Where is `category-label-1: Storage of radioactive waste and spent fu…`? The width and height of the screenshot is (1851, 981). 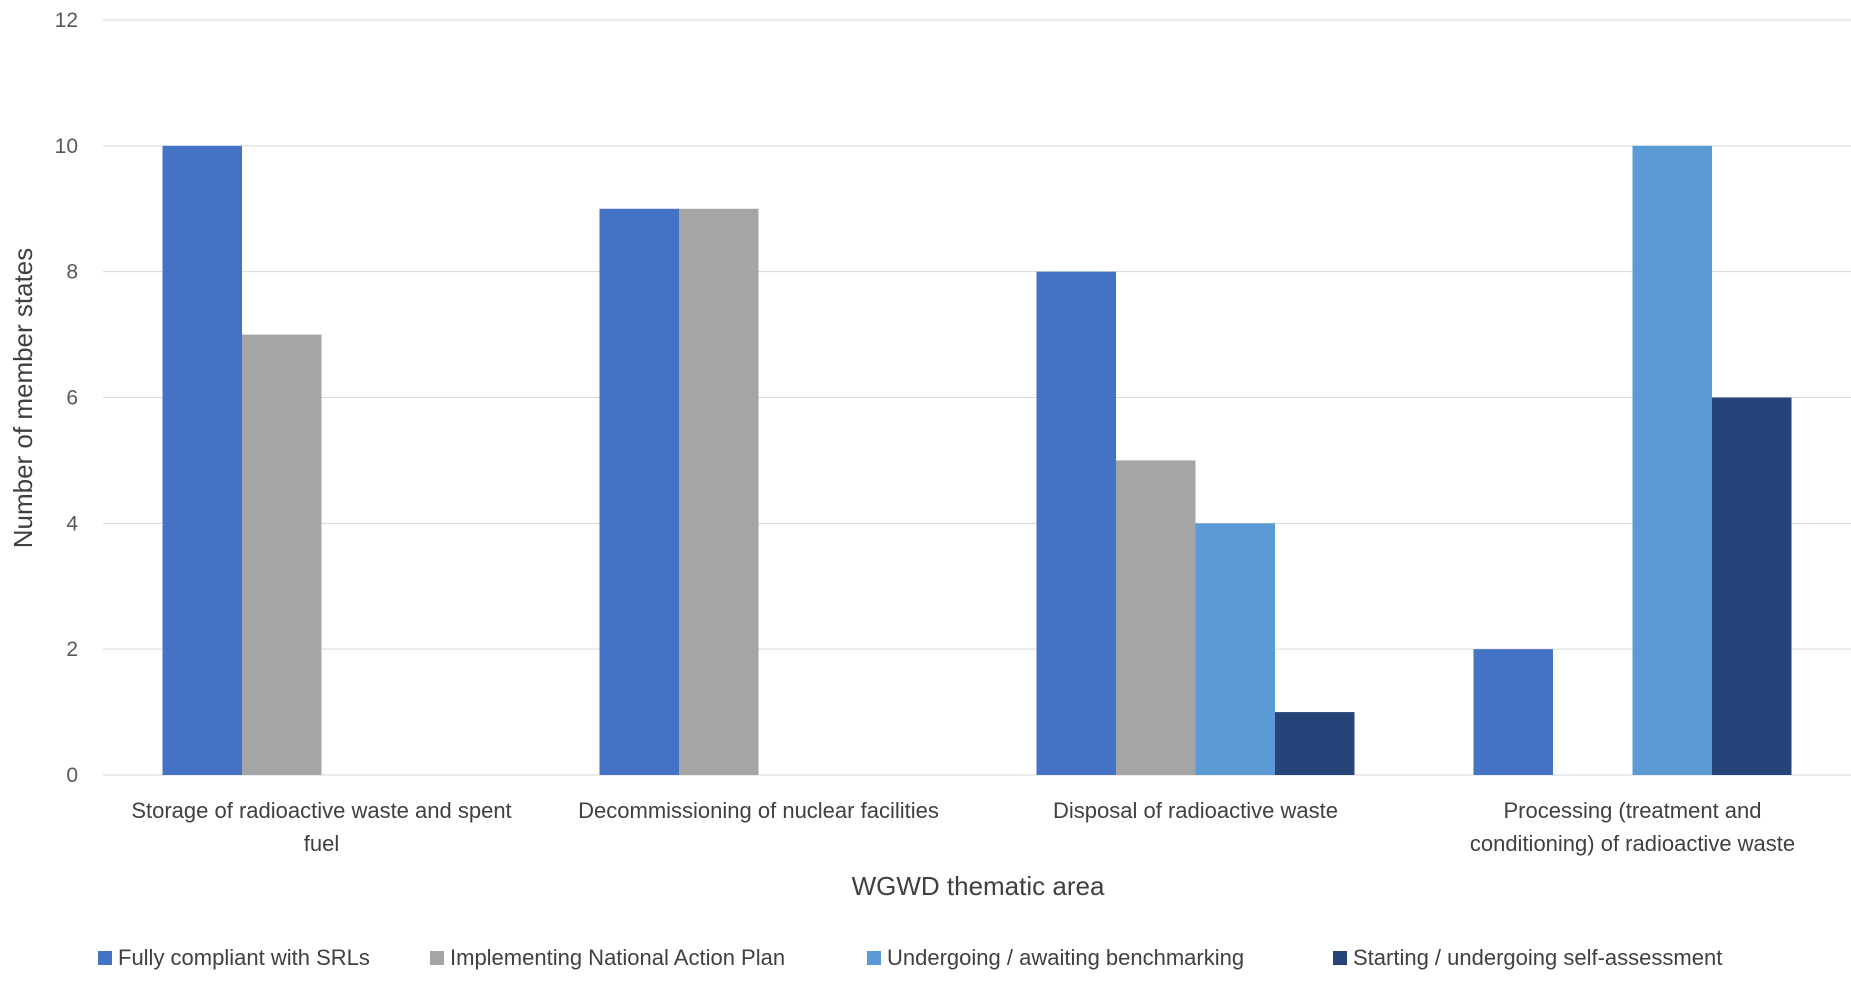 category-label-1: Storage of radioactive waste and spent fu… is located at coordinates (321, 827).